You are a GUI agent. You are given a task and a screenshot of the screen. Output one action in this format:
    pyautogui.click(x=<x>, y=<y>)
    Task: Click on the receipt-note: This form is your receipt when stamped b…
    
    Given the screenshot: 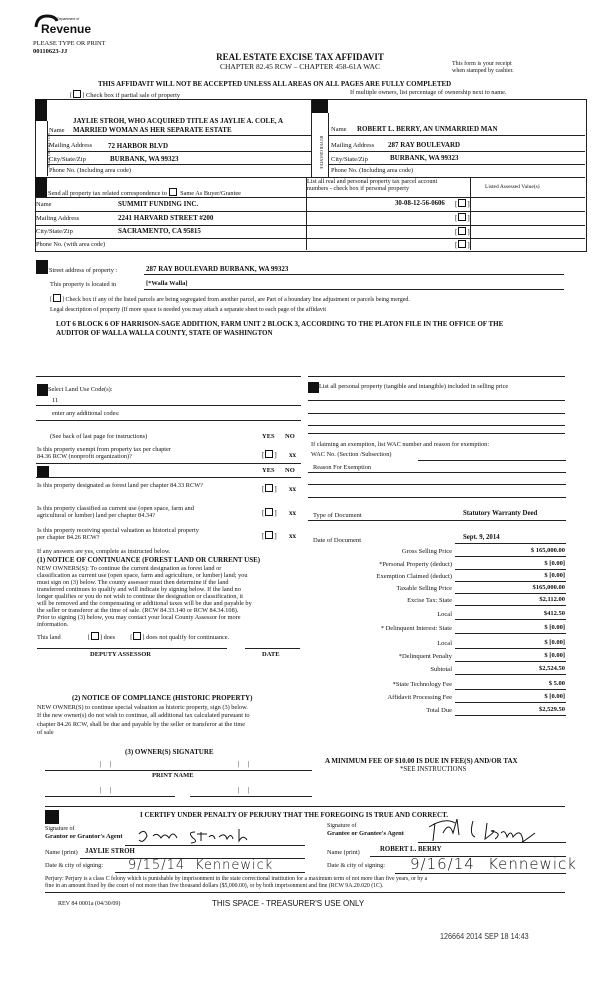 What is the action you would take?
    pyautogui.click(x=483, y=68)
    